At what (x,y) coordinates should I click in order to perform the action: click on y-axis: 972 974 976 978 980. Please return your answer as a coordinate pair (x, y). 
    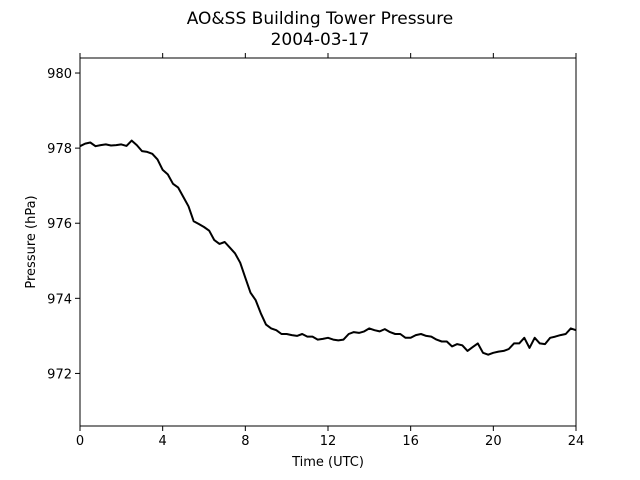
    Looking at the image, I should click on (63, 224).